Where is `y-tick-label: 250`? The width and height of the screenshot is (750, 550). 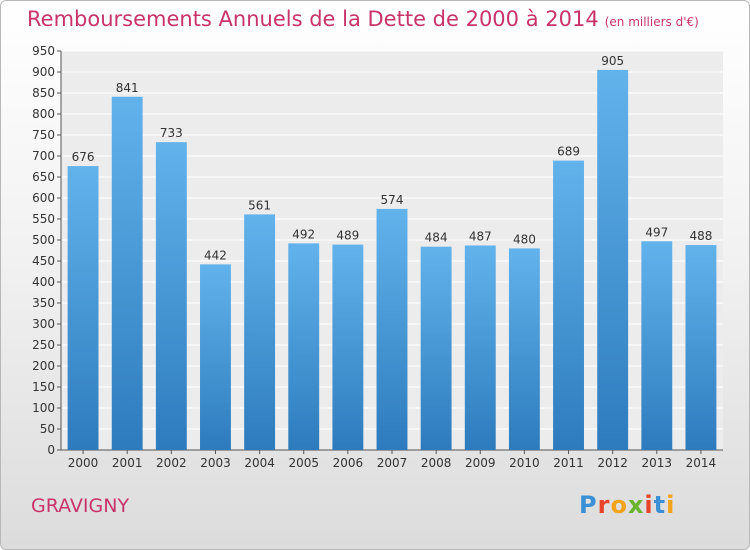 y-tick-label: 250 is located at coordinates (43, 345).